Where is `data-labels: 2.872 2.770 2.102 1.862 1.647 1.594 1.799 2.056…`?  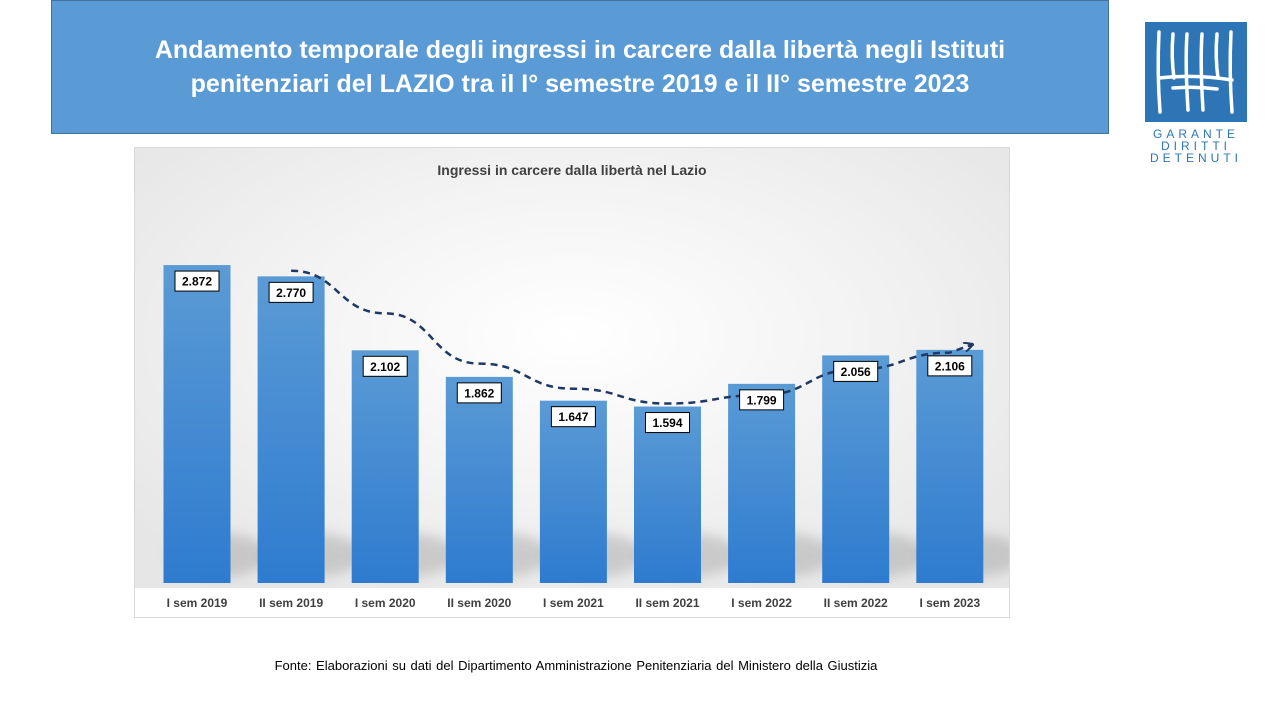 data-labels: 2.872 2.770 2.102 1.862 1.647 1.594 1.799 2.056… is located at coordinates (573, 352).